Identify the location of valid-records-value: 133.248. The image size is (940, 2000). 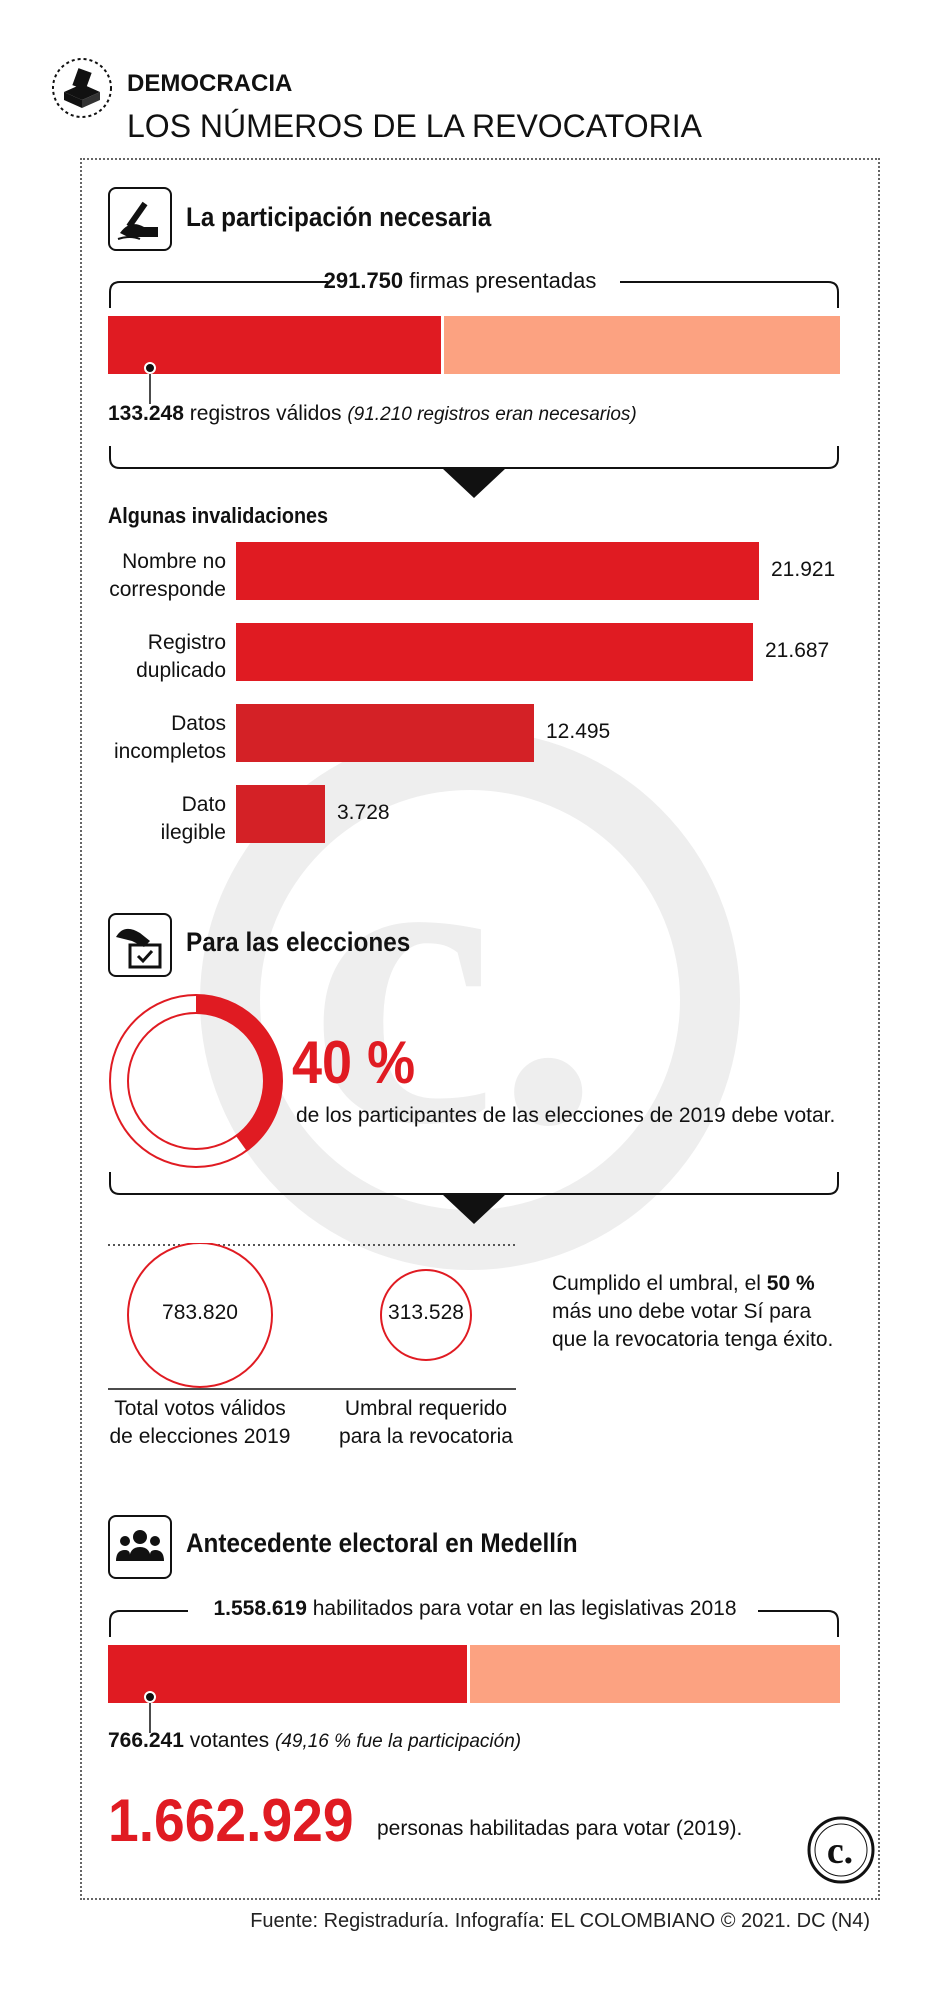
(146, 413).